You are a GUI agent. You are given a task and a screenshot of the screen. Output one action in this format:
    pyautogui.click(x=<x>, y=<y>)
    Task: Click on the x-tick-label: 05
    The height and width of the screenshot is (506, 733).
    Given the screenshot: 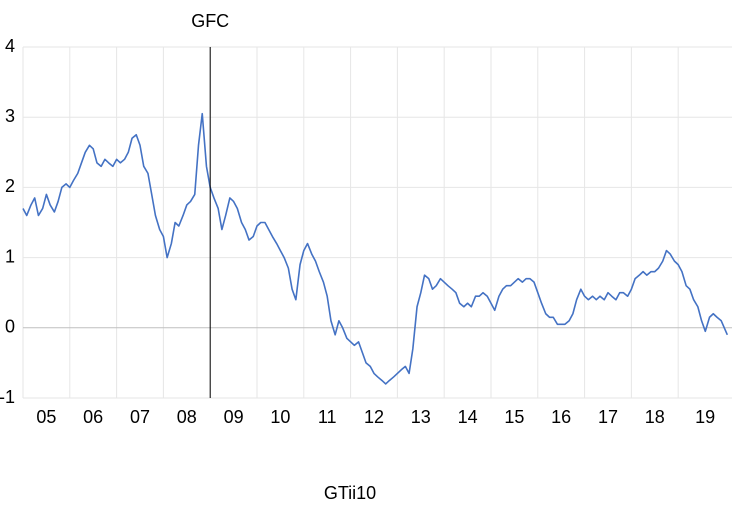 What is the action you would take?
    pyautogui.click(x=46, y=417)
    